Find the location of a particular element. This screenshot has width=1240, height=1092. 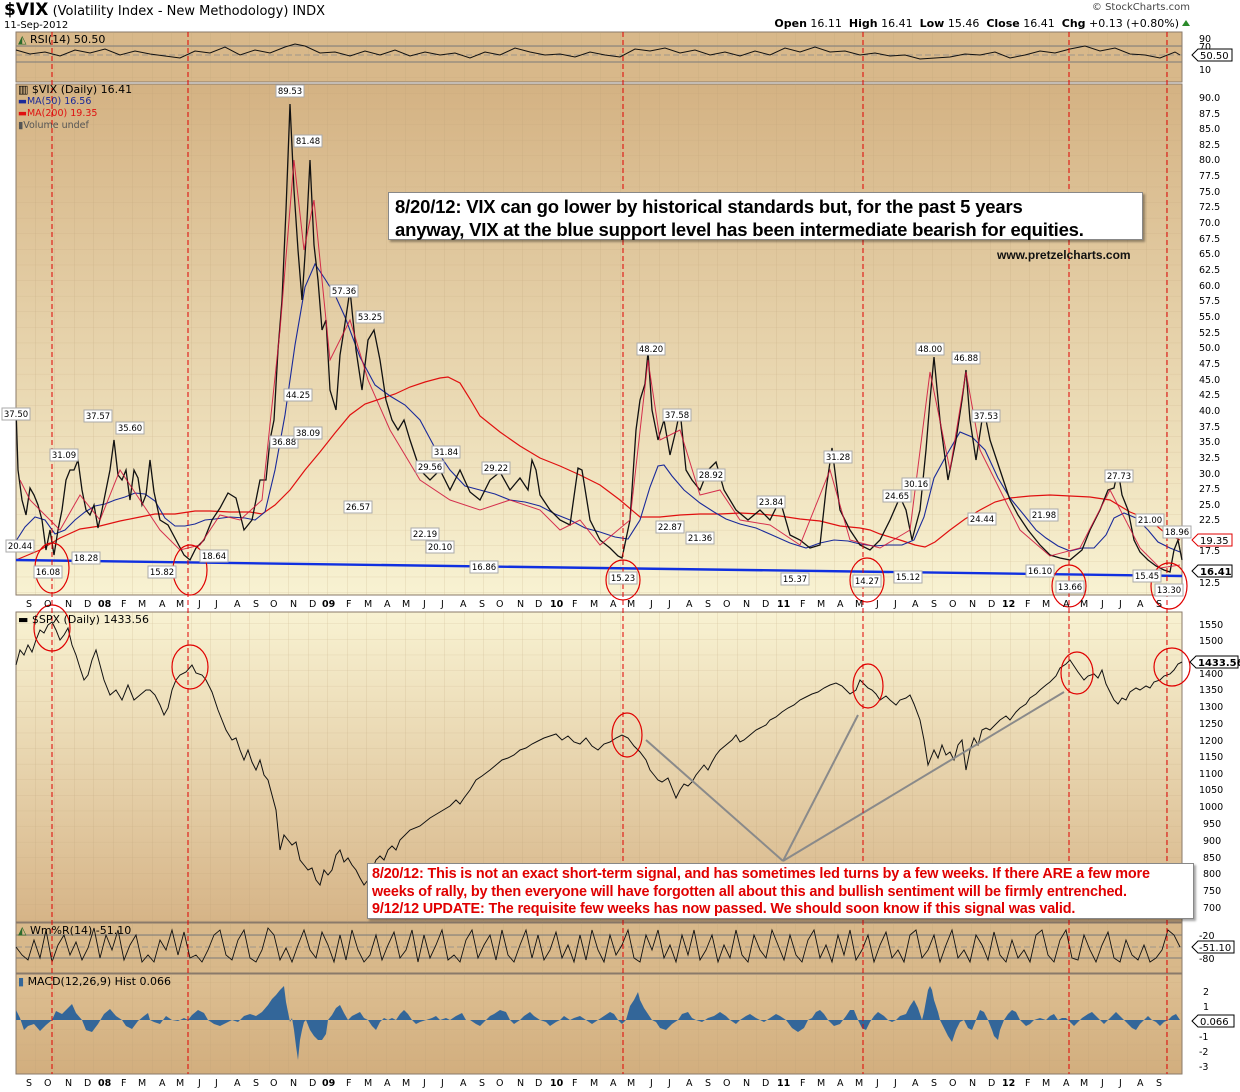

svg-text: 30.0 is located at coordinates (1209, 474).